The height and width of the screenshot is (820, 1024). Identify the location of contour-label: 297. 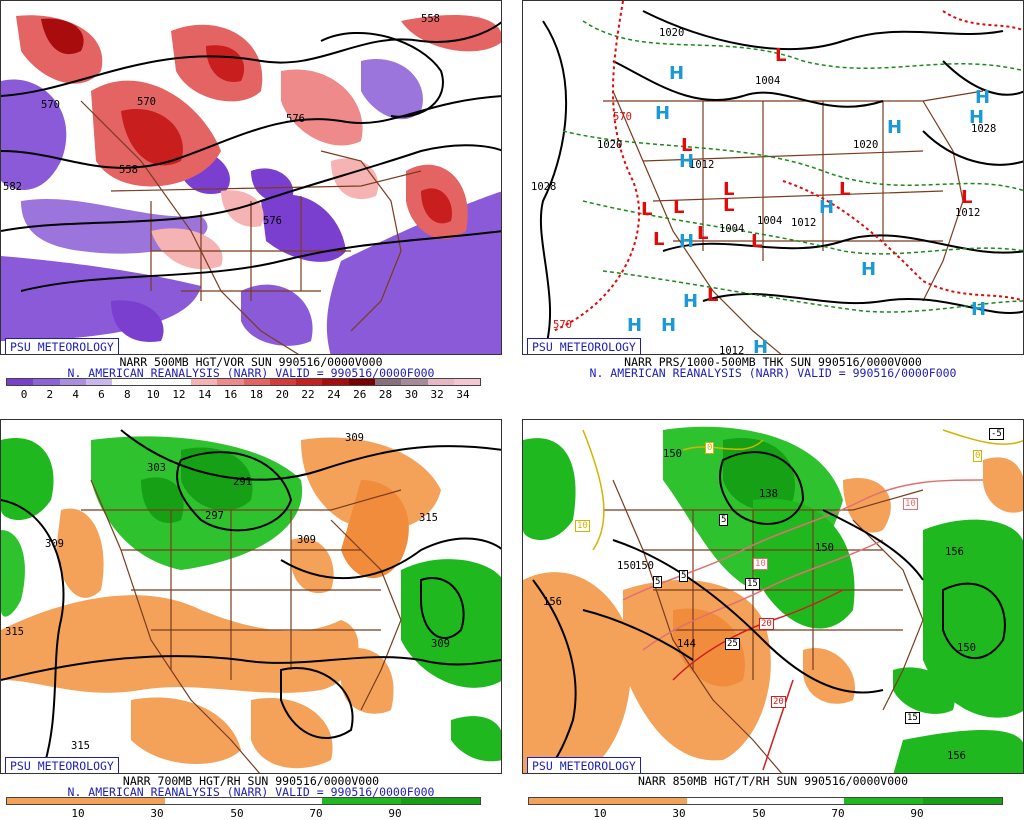
(214, 516).